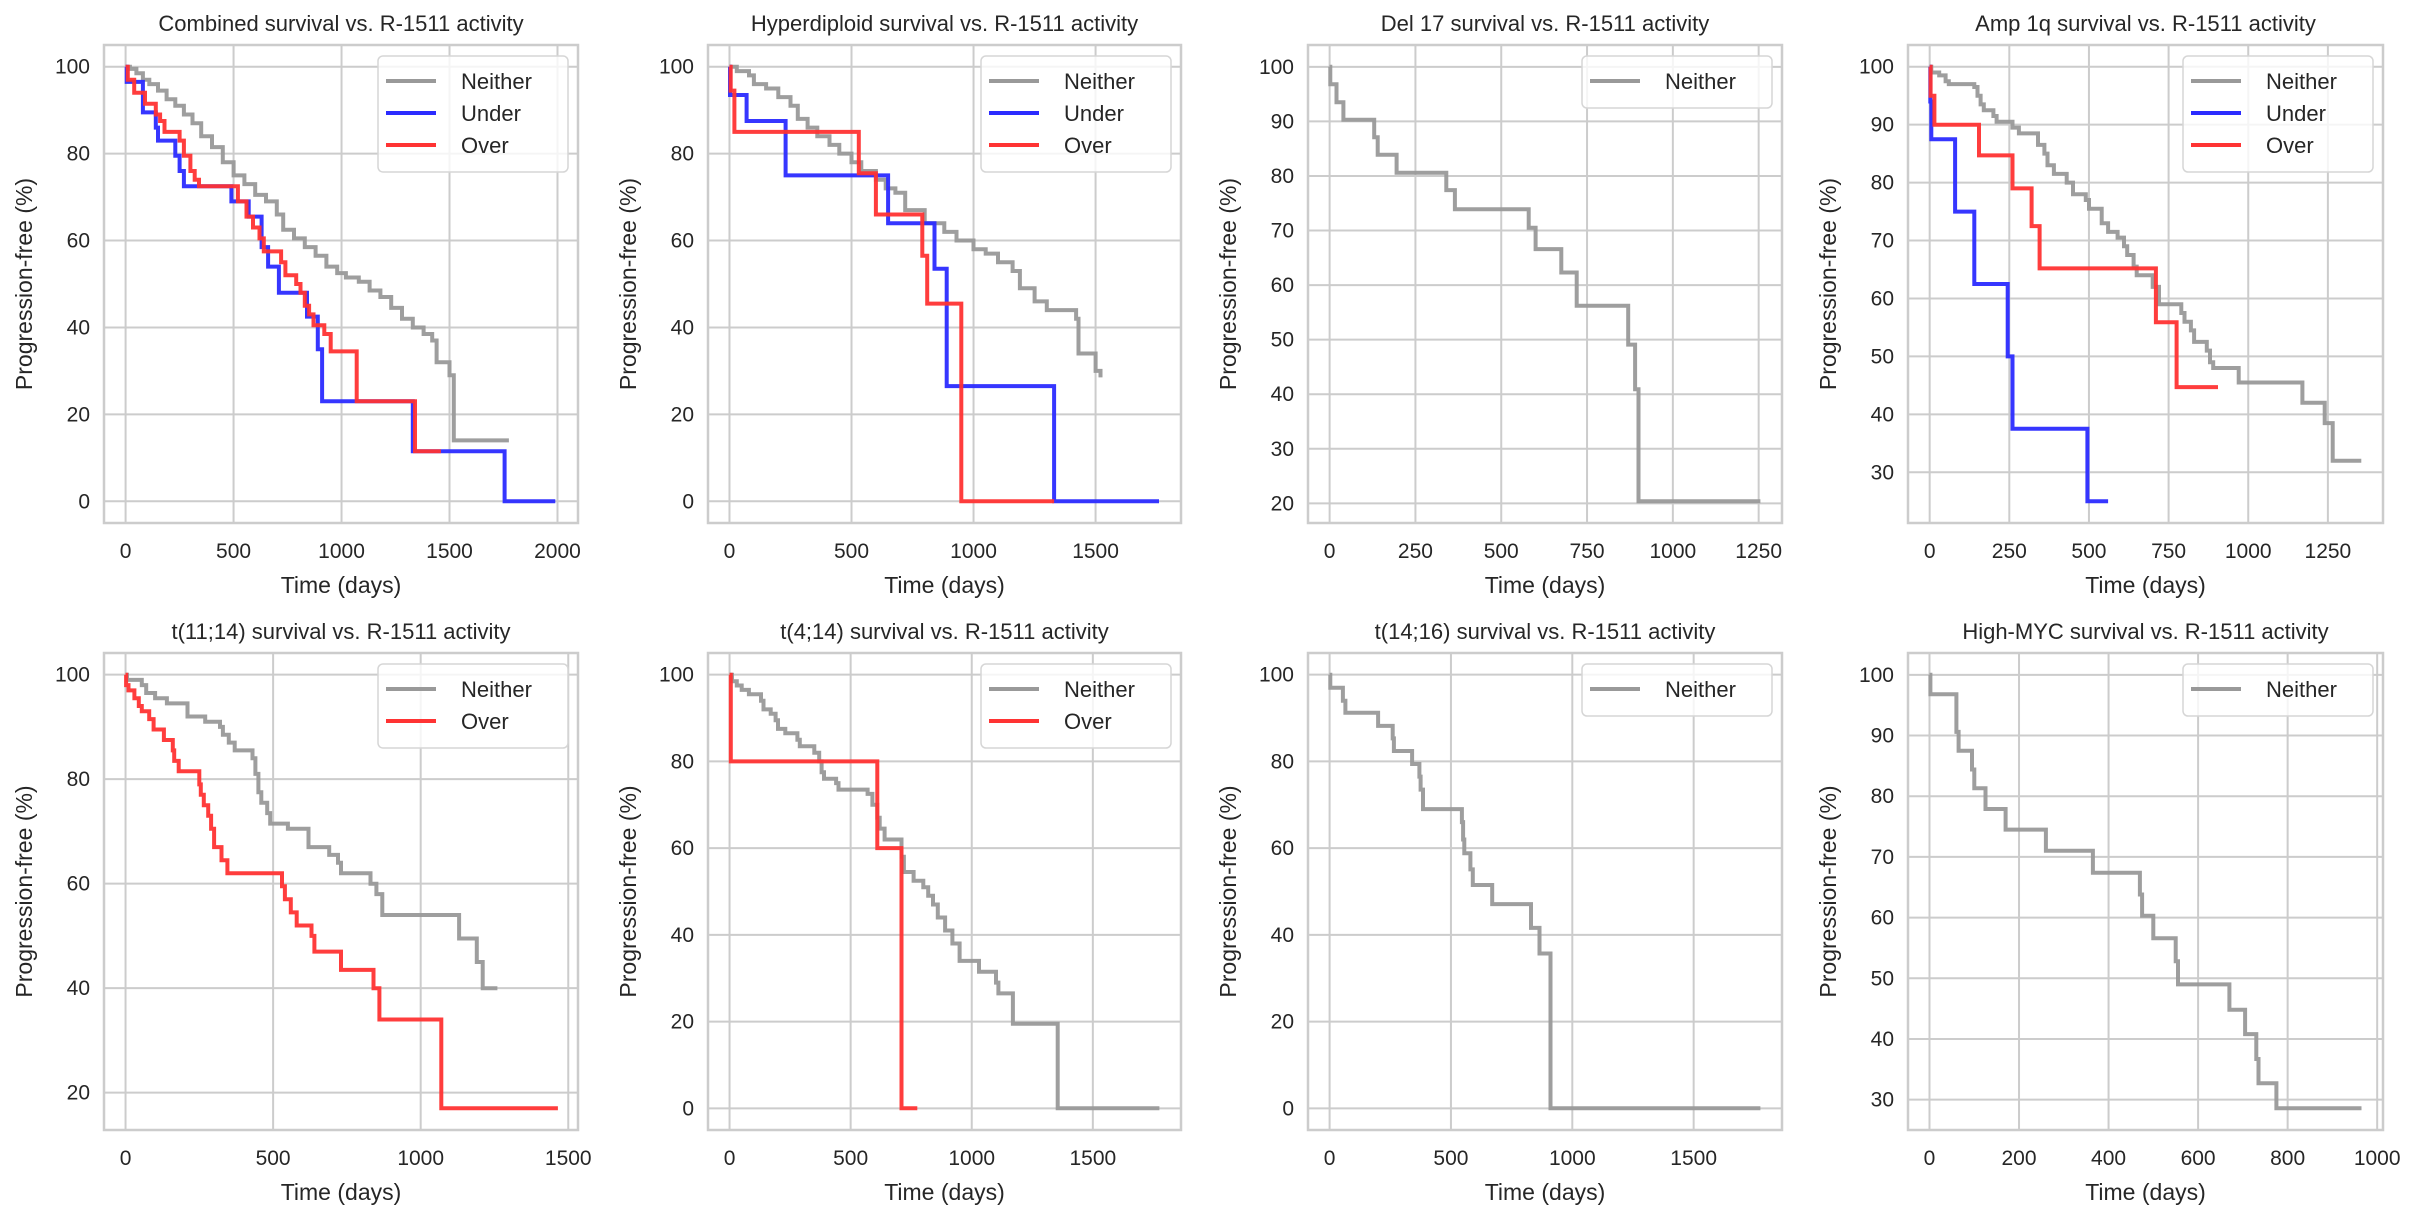 The image size is (2418, 1218). Describe the element at coordinates (485, 145) in the screenshot. I see `legend-label-over: Over` at that location.